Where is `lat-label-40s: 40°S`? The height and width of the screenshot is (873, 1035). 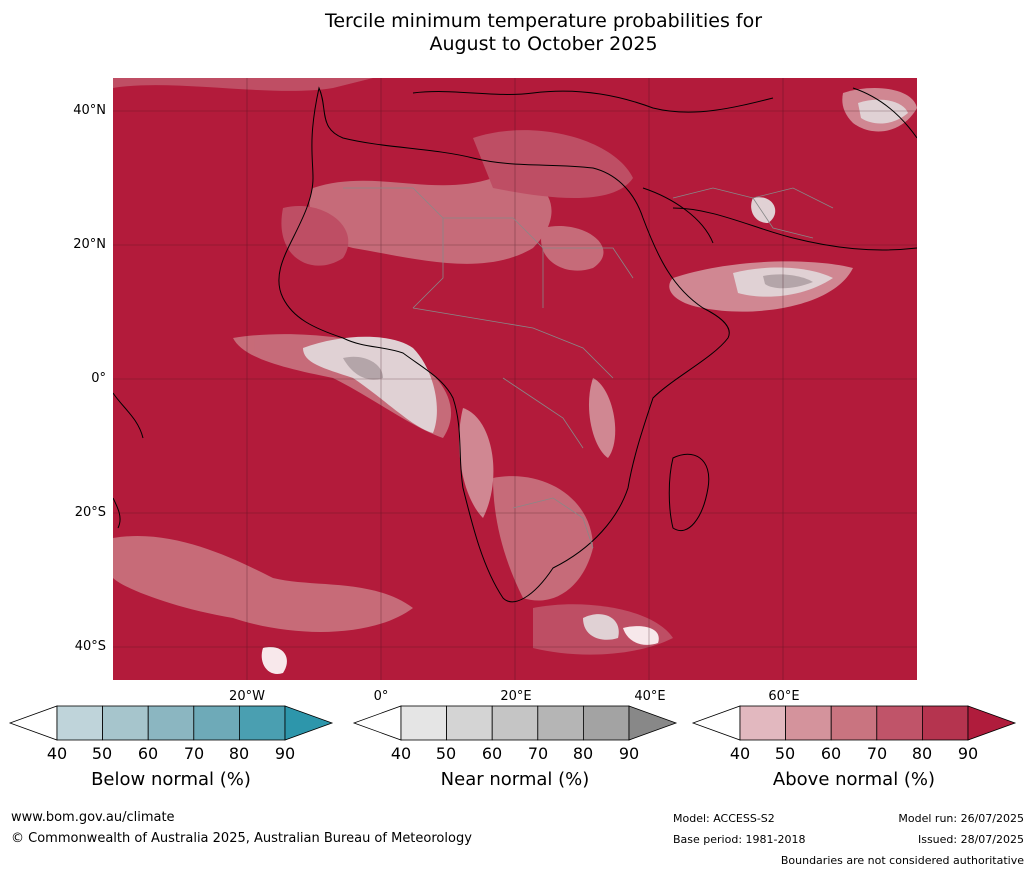 lat-label-40s: 40°S is located at coordinates (90, 646).